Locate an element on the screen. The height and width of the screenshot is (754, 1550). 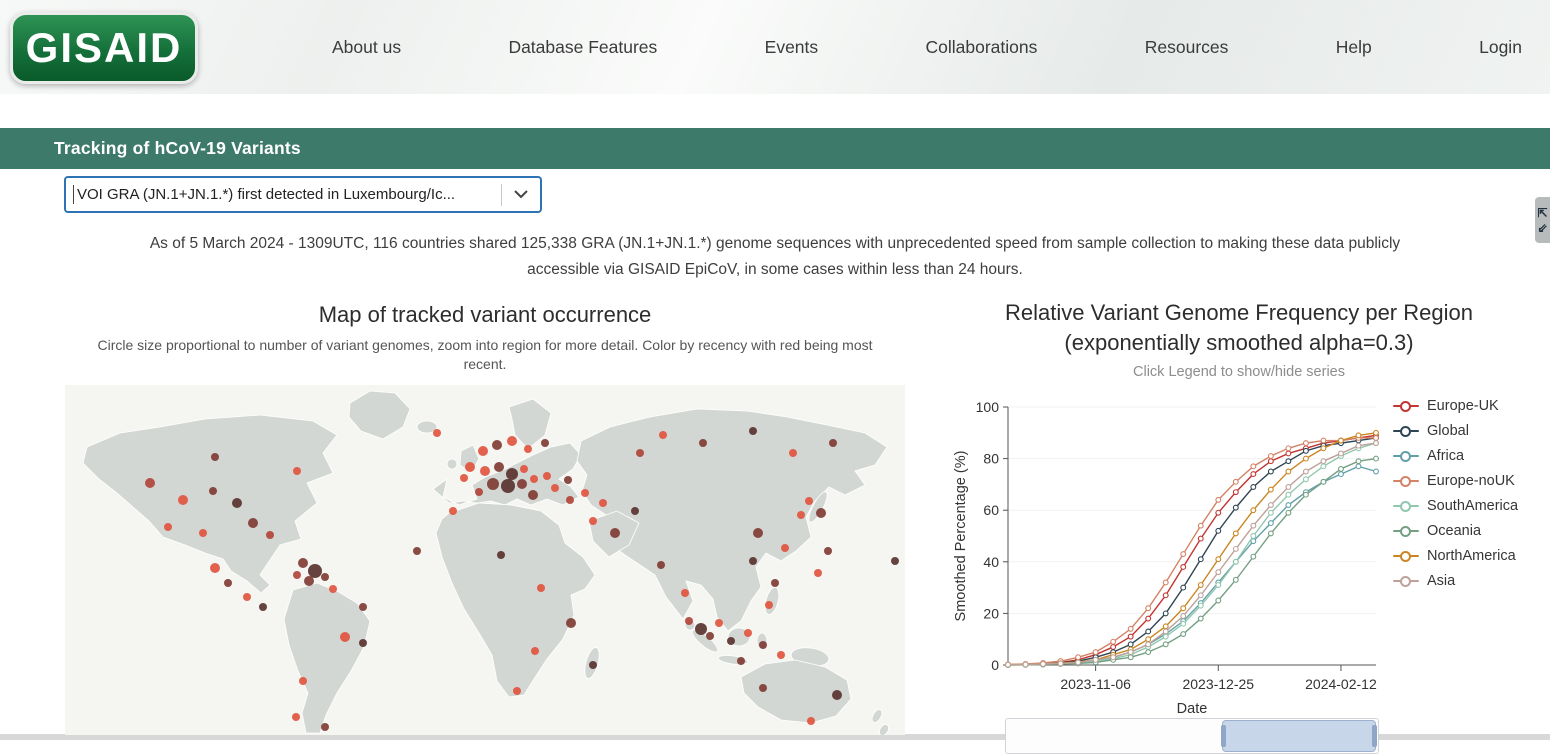
legend-item-NorthAmerica: NorthAmerica is located at coordinates (1455, 556).